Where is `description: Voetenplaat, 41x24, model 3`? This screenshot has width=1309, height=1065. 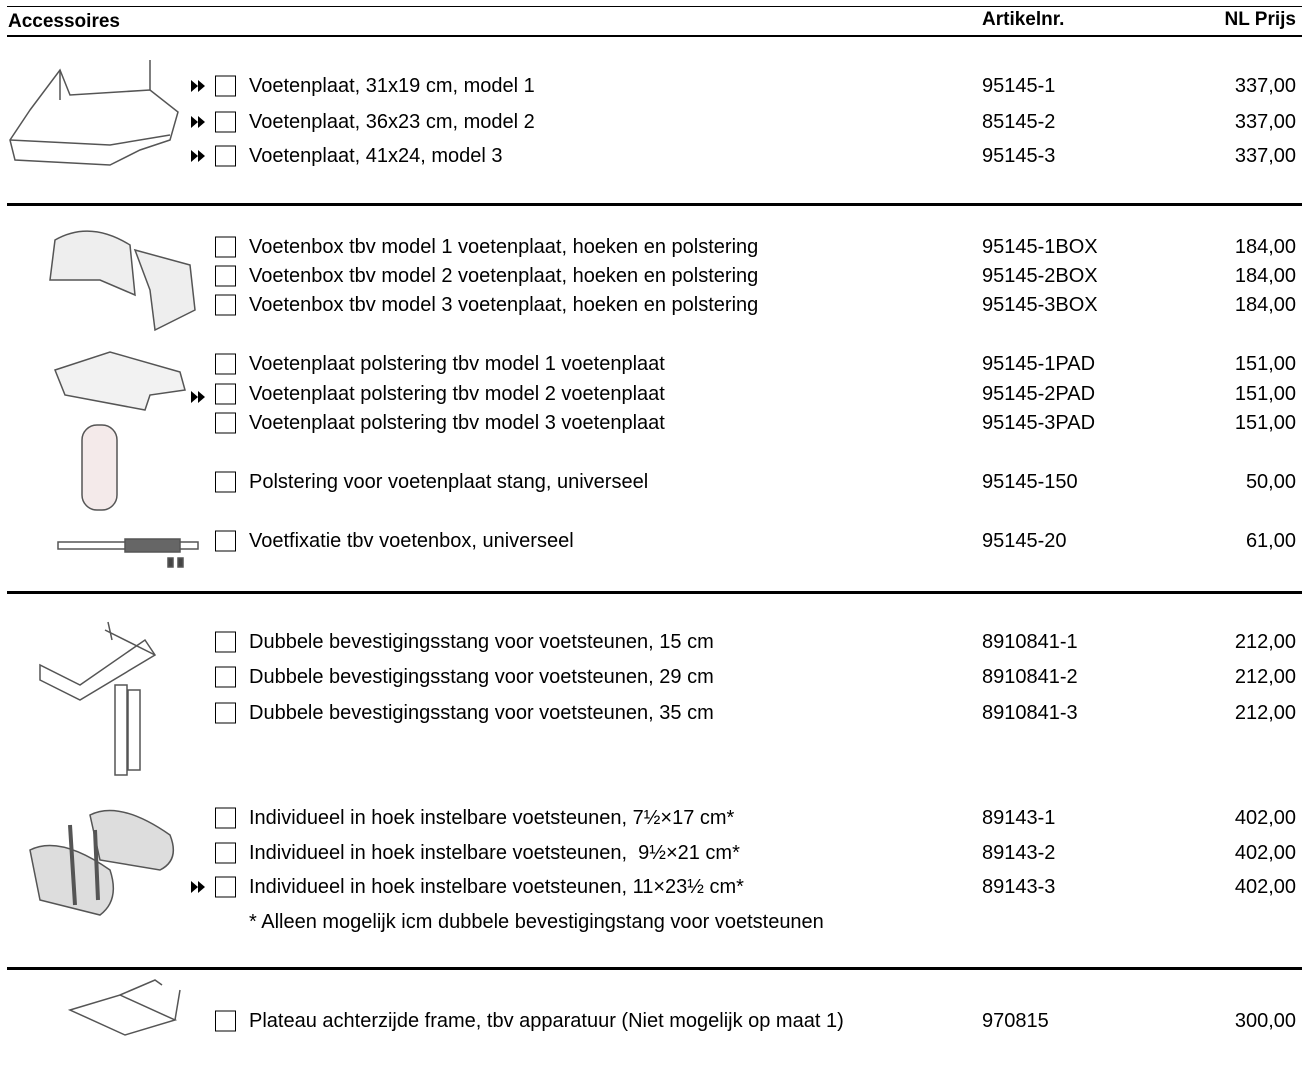
description: Voetenplaat, 41x24, model 3 is located at coordinates (376, 156).